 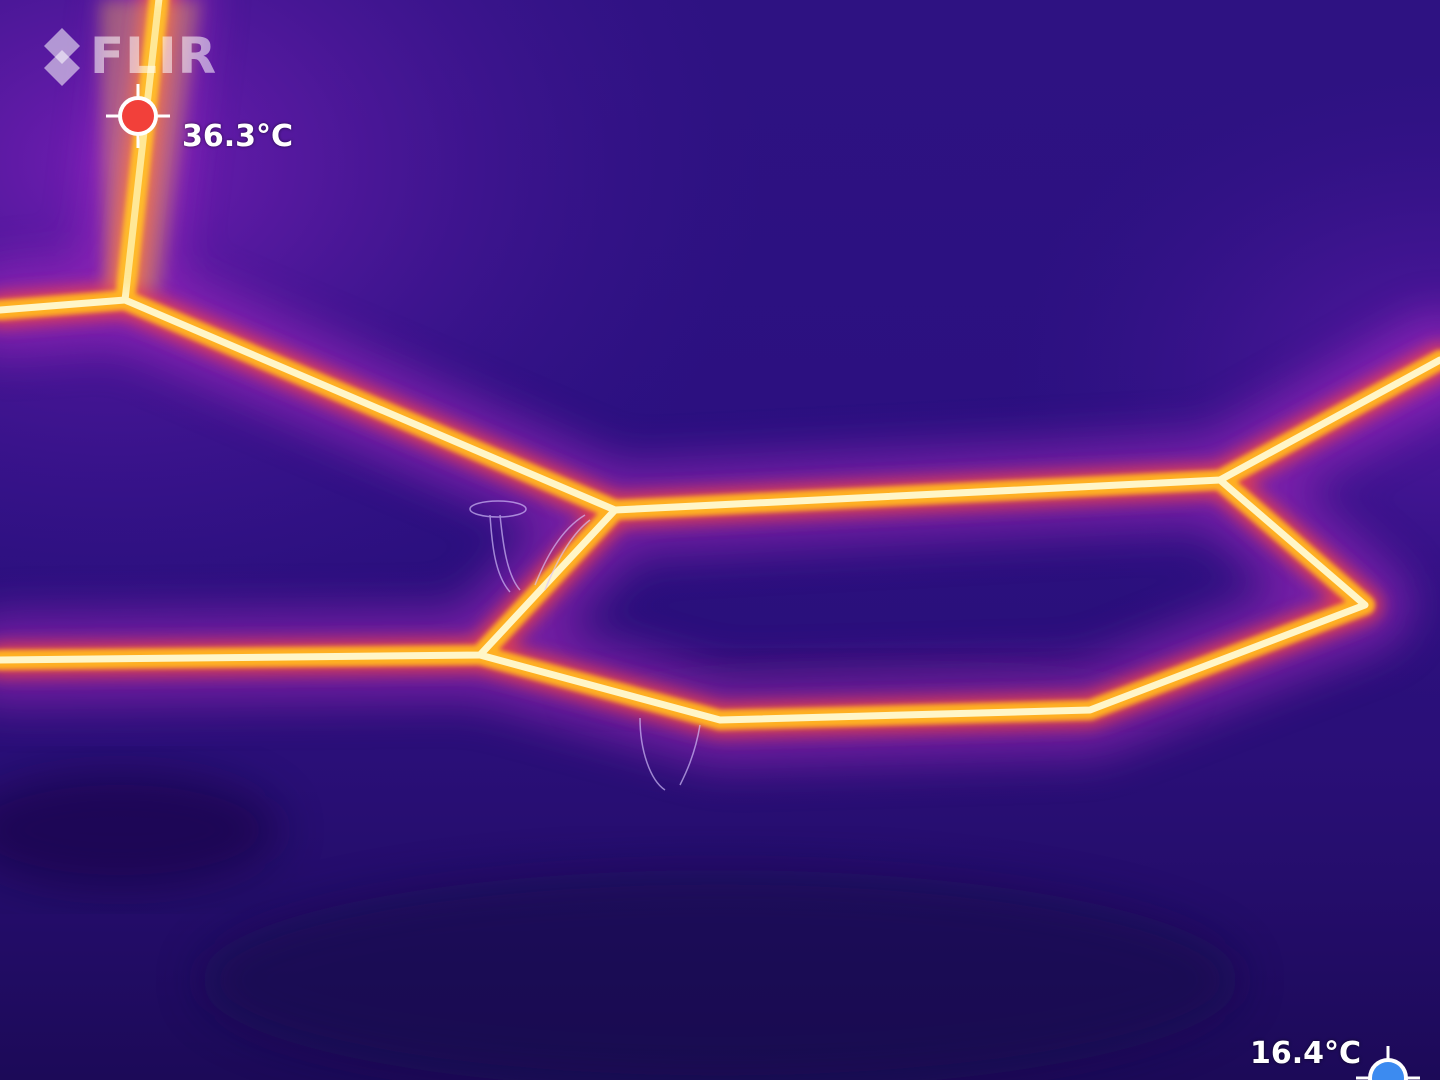 I want to click on min-temp-crosshair-icon, so click(x=1388, y=1063).